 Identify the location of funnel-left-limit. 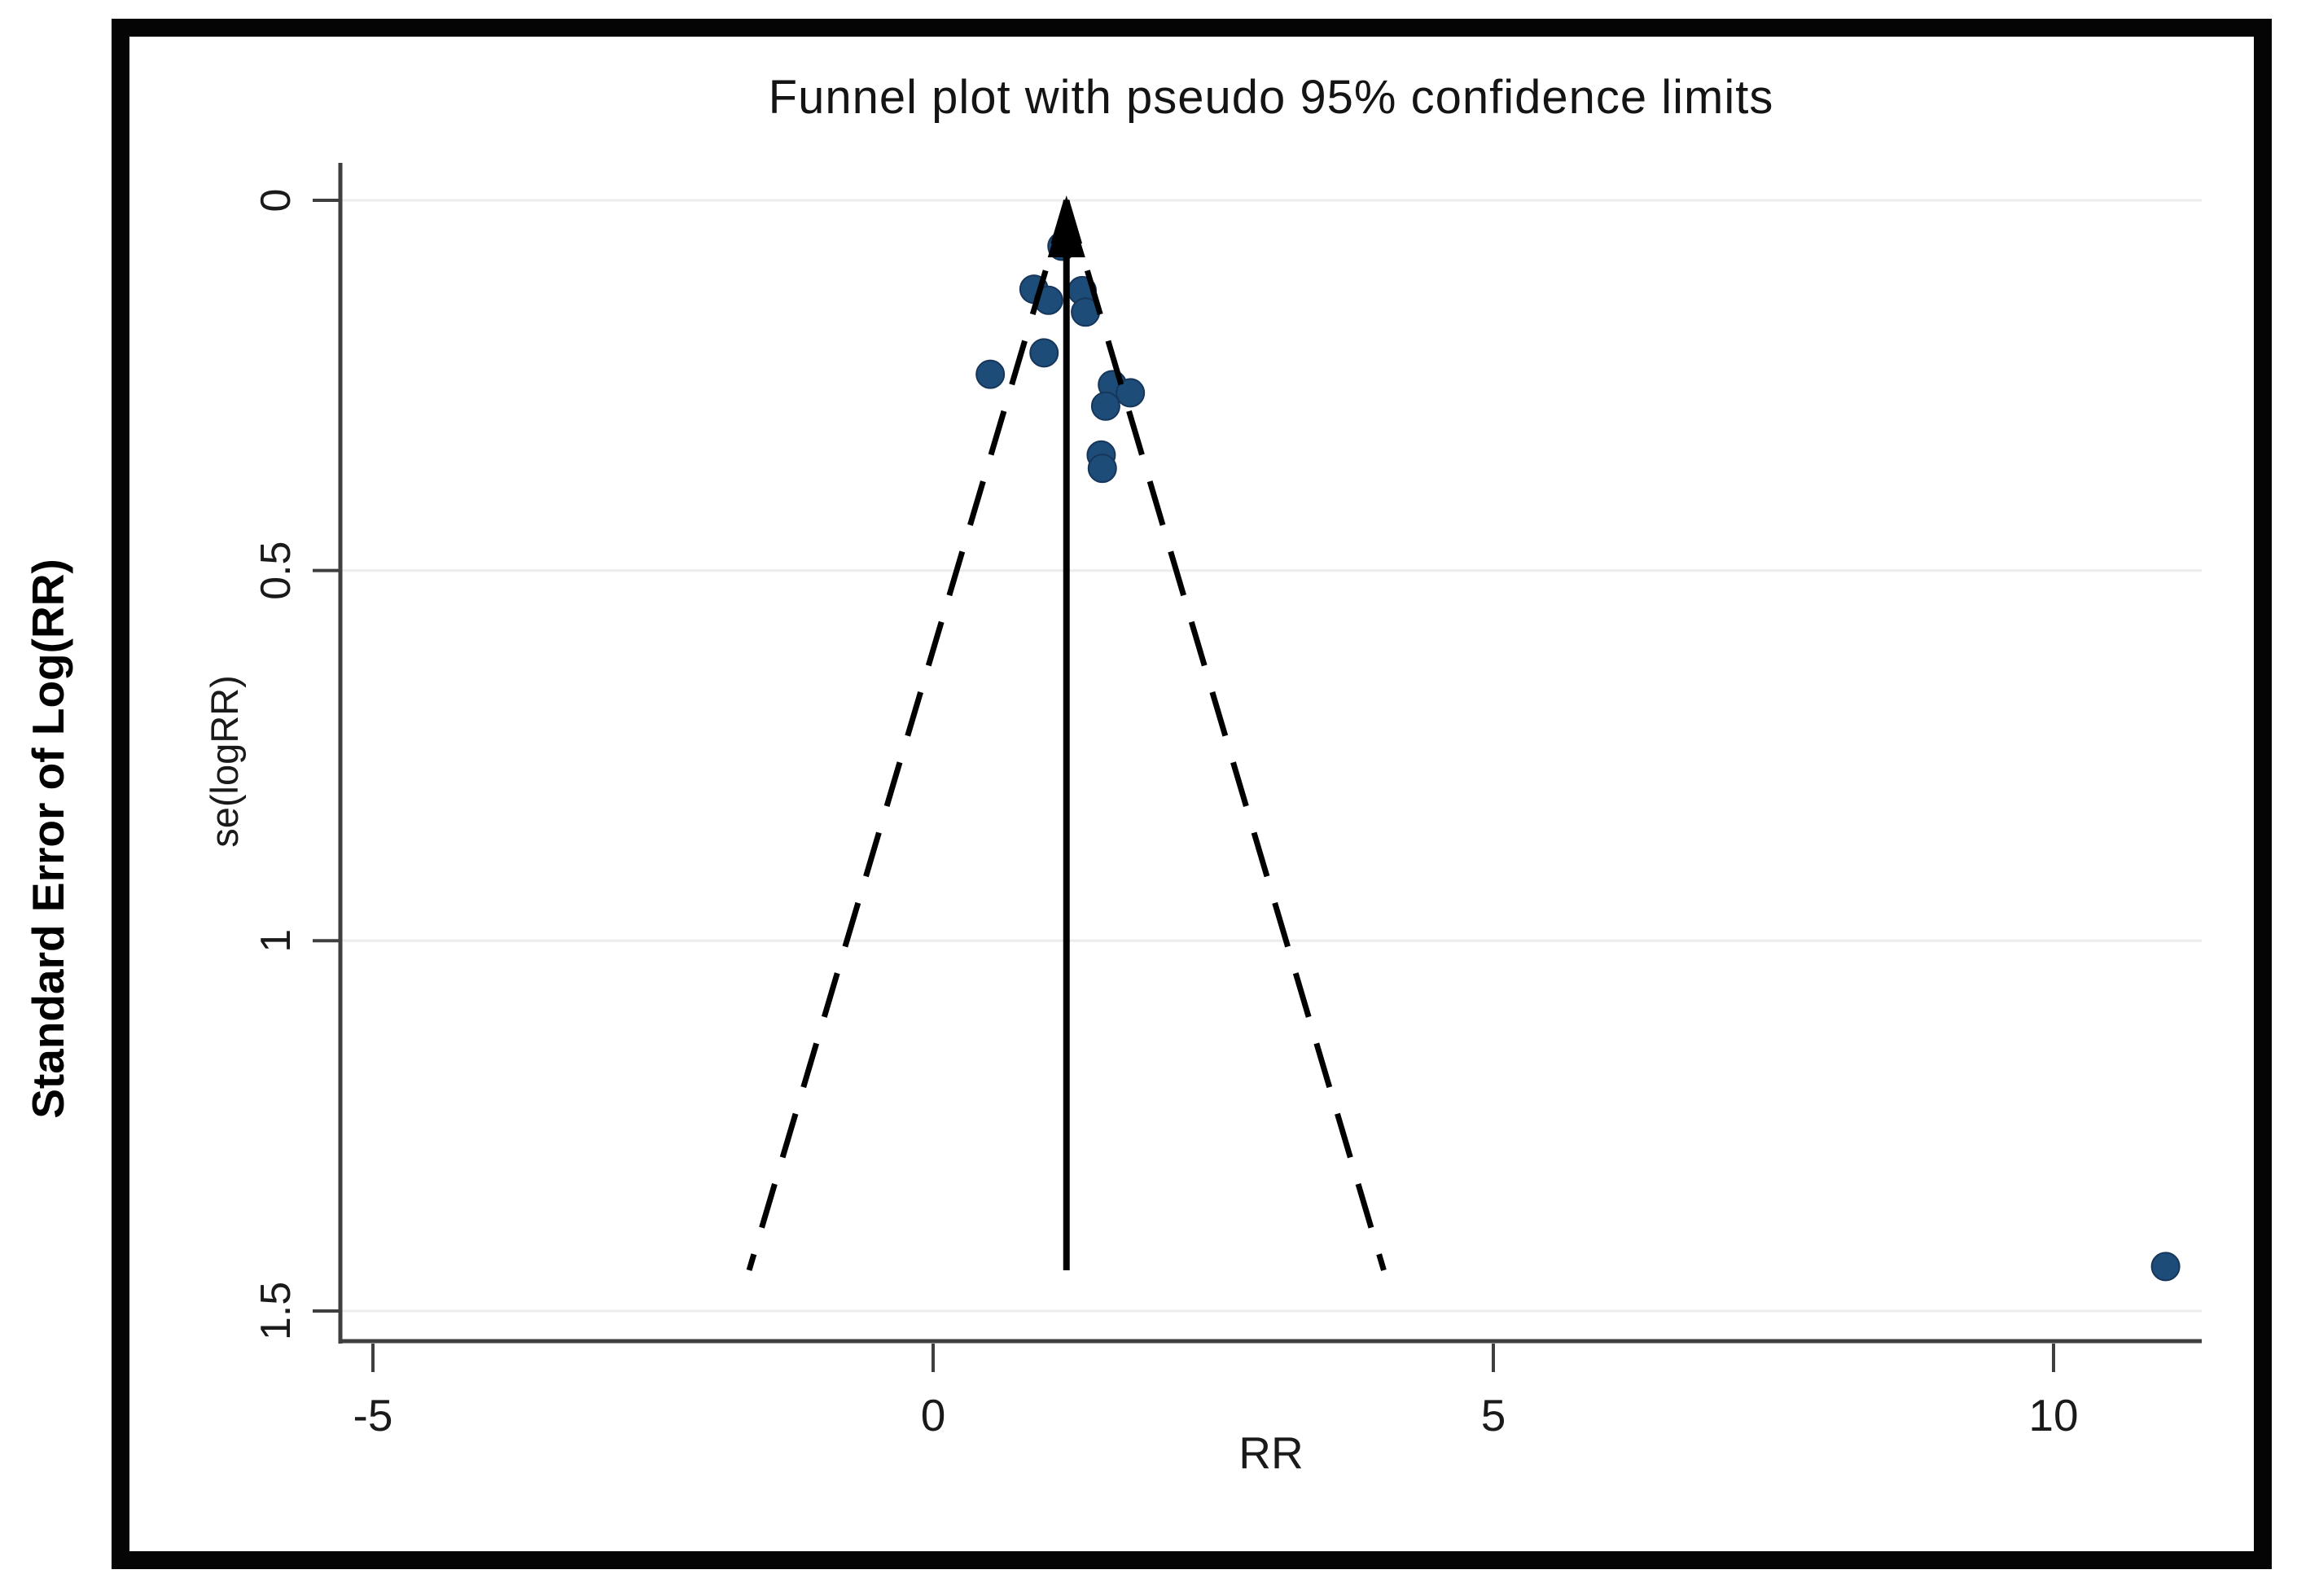
(908, 735).